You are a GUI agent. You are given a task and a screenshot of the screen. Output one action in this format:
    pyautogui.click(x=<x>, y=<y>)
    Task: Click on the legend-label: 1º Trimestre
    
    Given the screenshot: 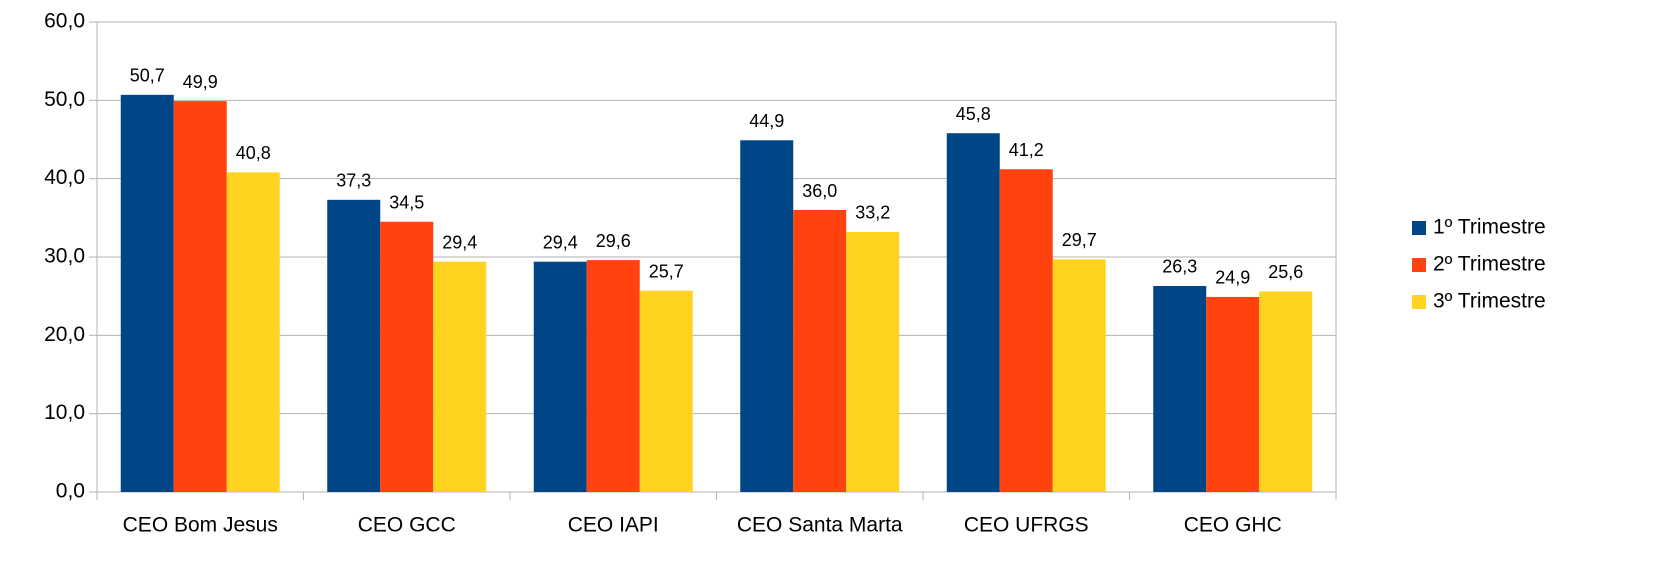 What is the action you would take?
    pyautogui.click(x=1489, y=227)
    